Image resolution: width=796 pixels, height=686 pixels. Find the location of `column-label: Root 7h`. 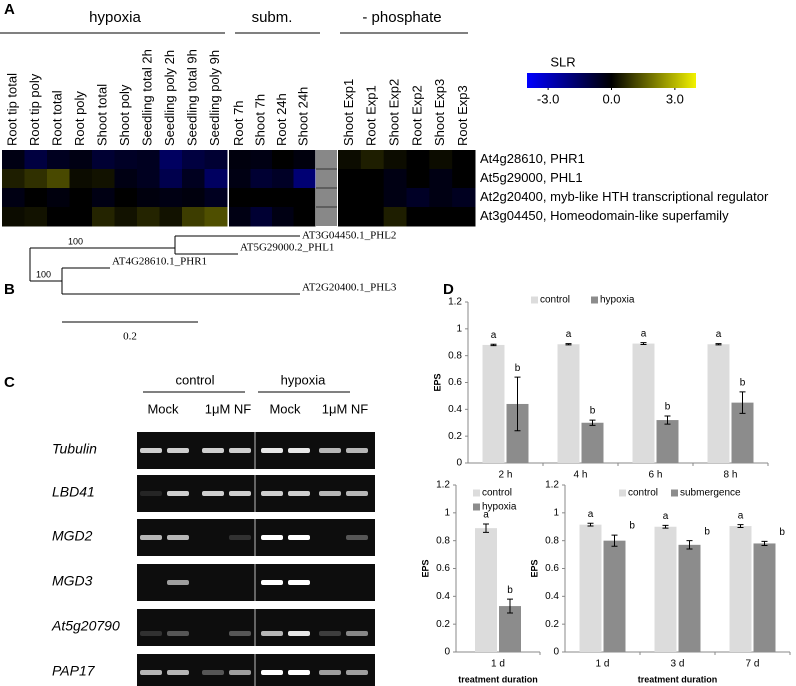

column-label: Root 7h is located at coordinates (238, 123).